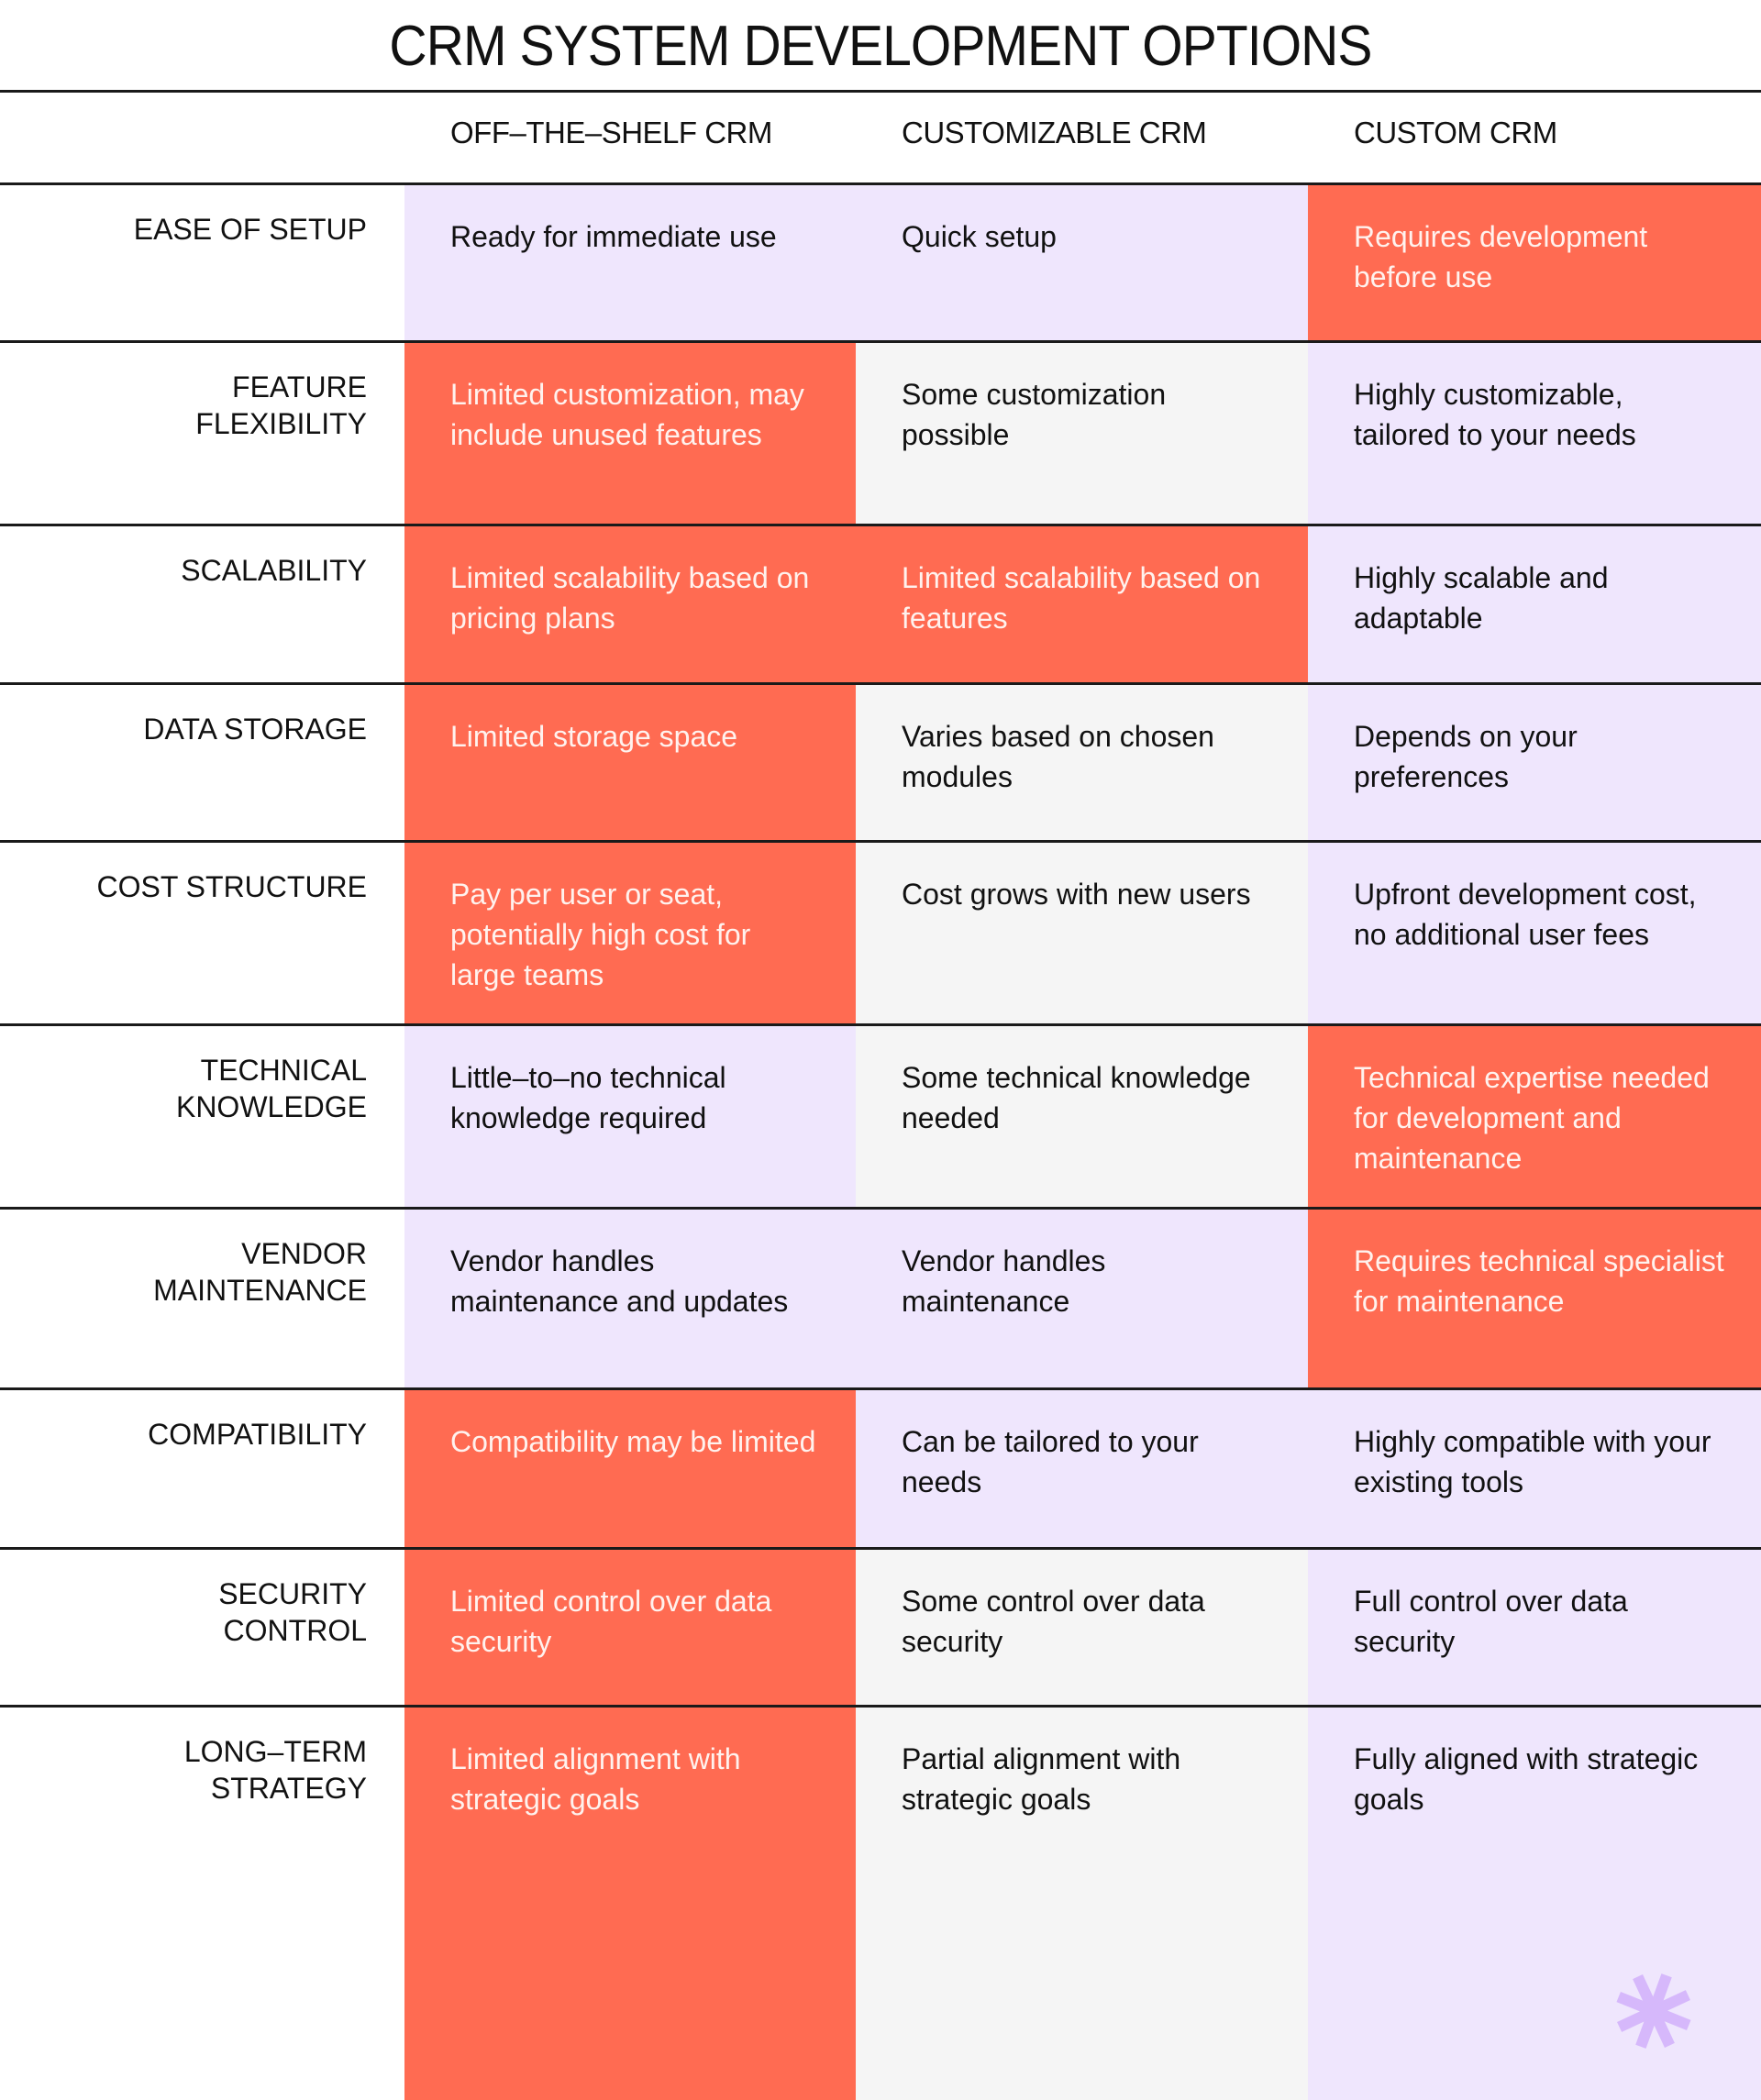  I want to click on table-cell: Highly scalable and adaptable, so click(1534, 604).